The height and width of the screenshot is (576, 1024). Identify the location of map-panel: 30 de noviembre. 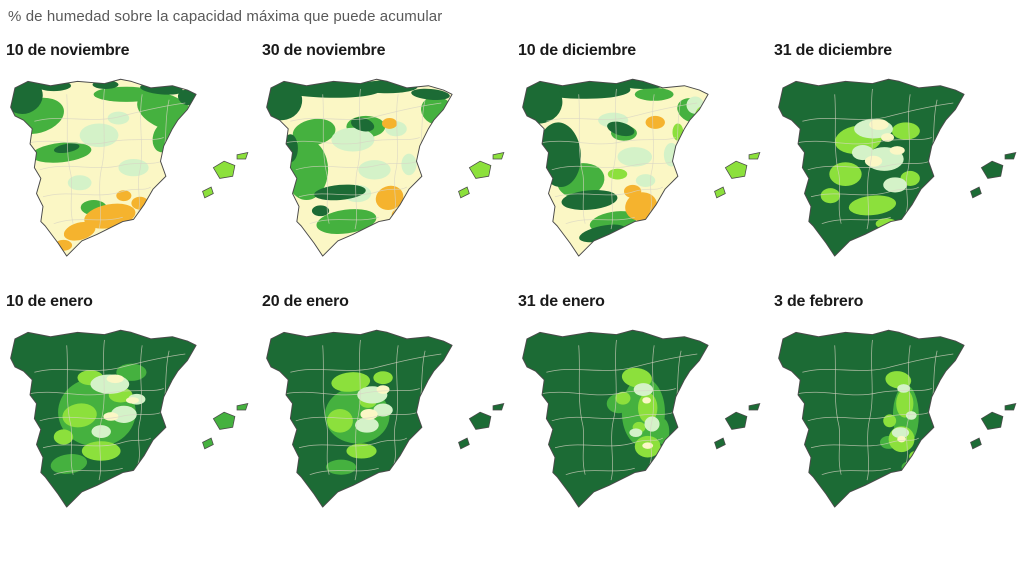
(384, 160).